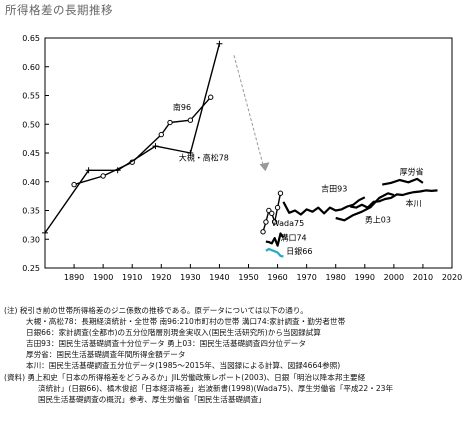 This screenshot has height=436, width=474. I want to click on series-annotation: 吉田93, so click(334, 189).